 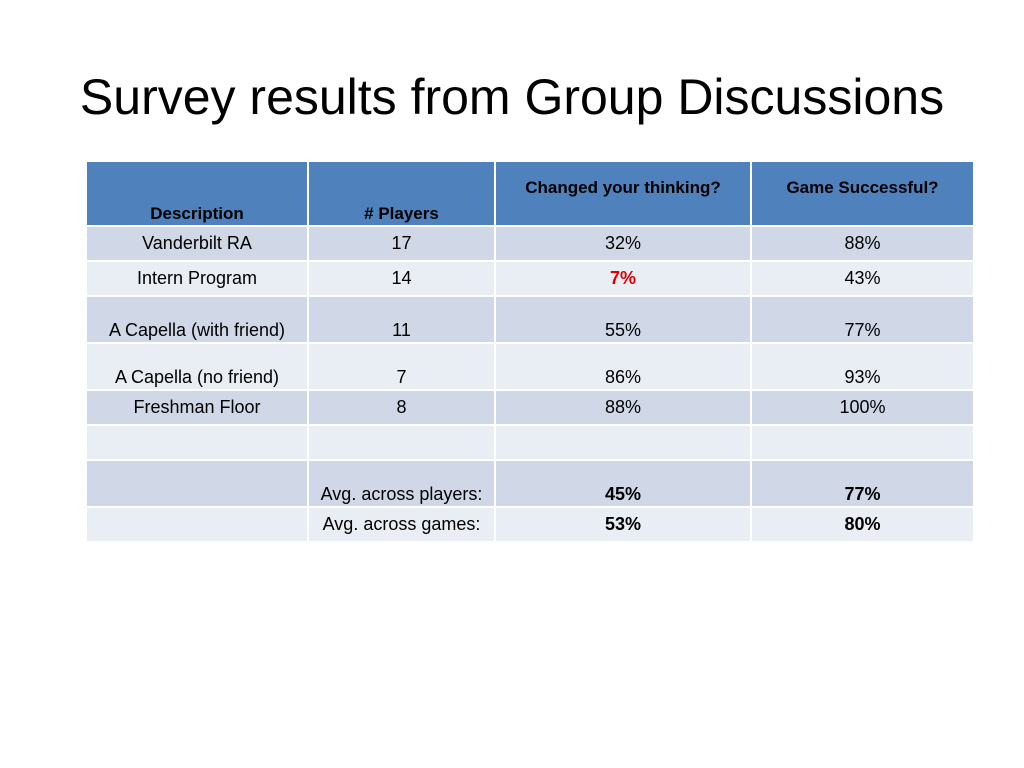 What do you see at coordinates (512, 97) in the screenshot?
I see `slide-title: Survey results from Group Discussions` at bounding box center [512, 97].